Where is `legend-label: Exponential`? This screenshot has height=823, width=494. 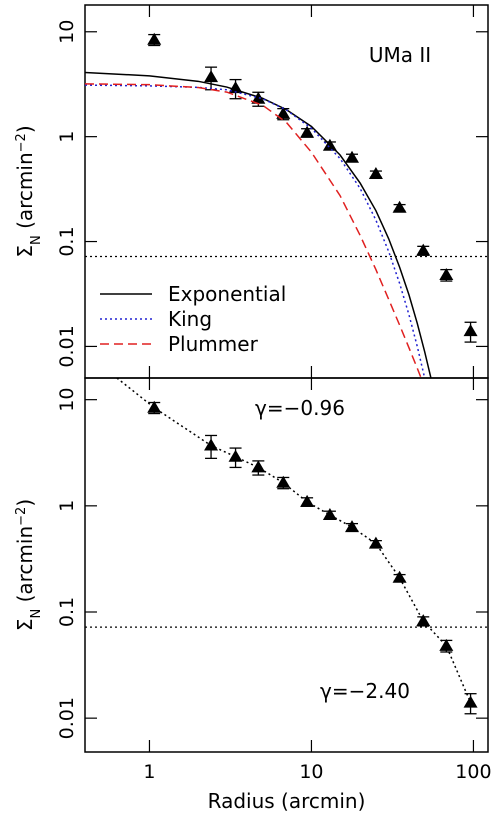
legend-label: Exponential is located at coordinates (227, 294).